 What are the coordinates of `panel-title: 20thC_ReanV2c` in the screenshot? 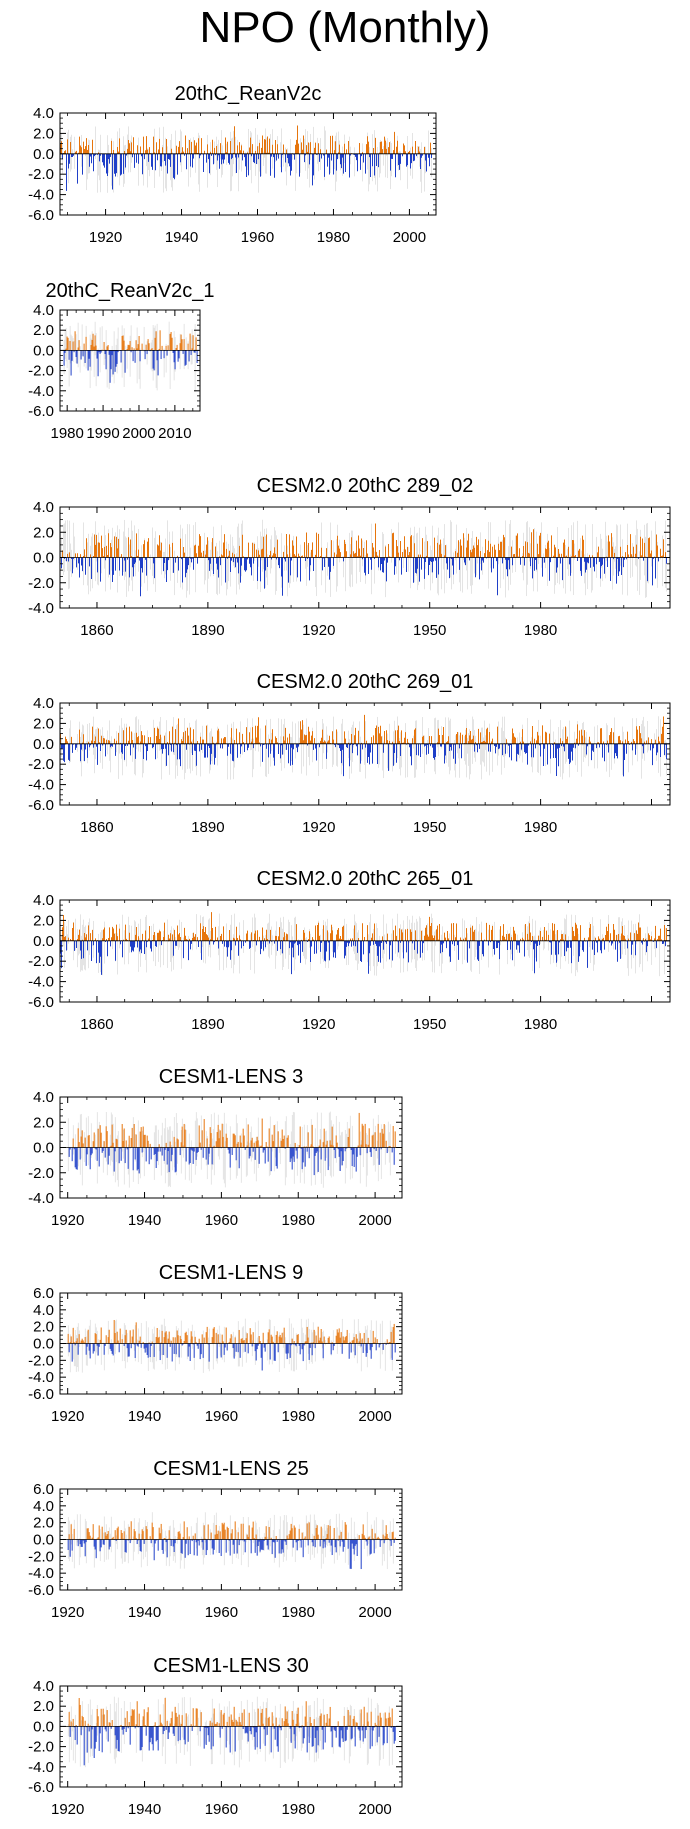 It's located at (248, 94).